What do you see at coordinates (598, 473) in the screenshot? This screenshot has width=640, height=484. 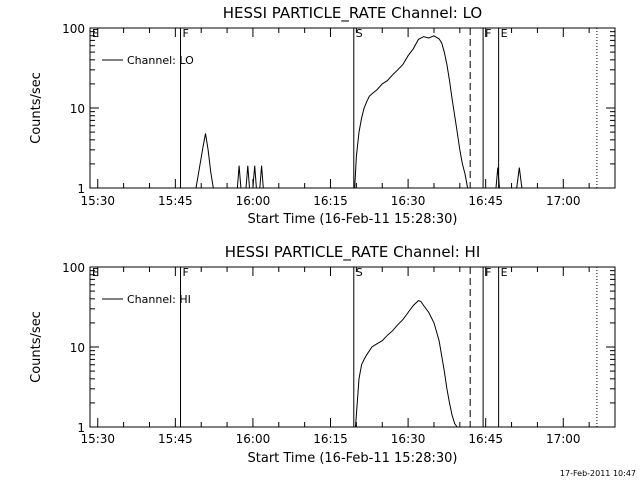 I see `footer-timestamp: 17-Feb-2011 10:47` at bounding box center [598, 473].